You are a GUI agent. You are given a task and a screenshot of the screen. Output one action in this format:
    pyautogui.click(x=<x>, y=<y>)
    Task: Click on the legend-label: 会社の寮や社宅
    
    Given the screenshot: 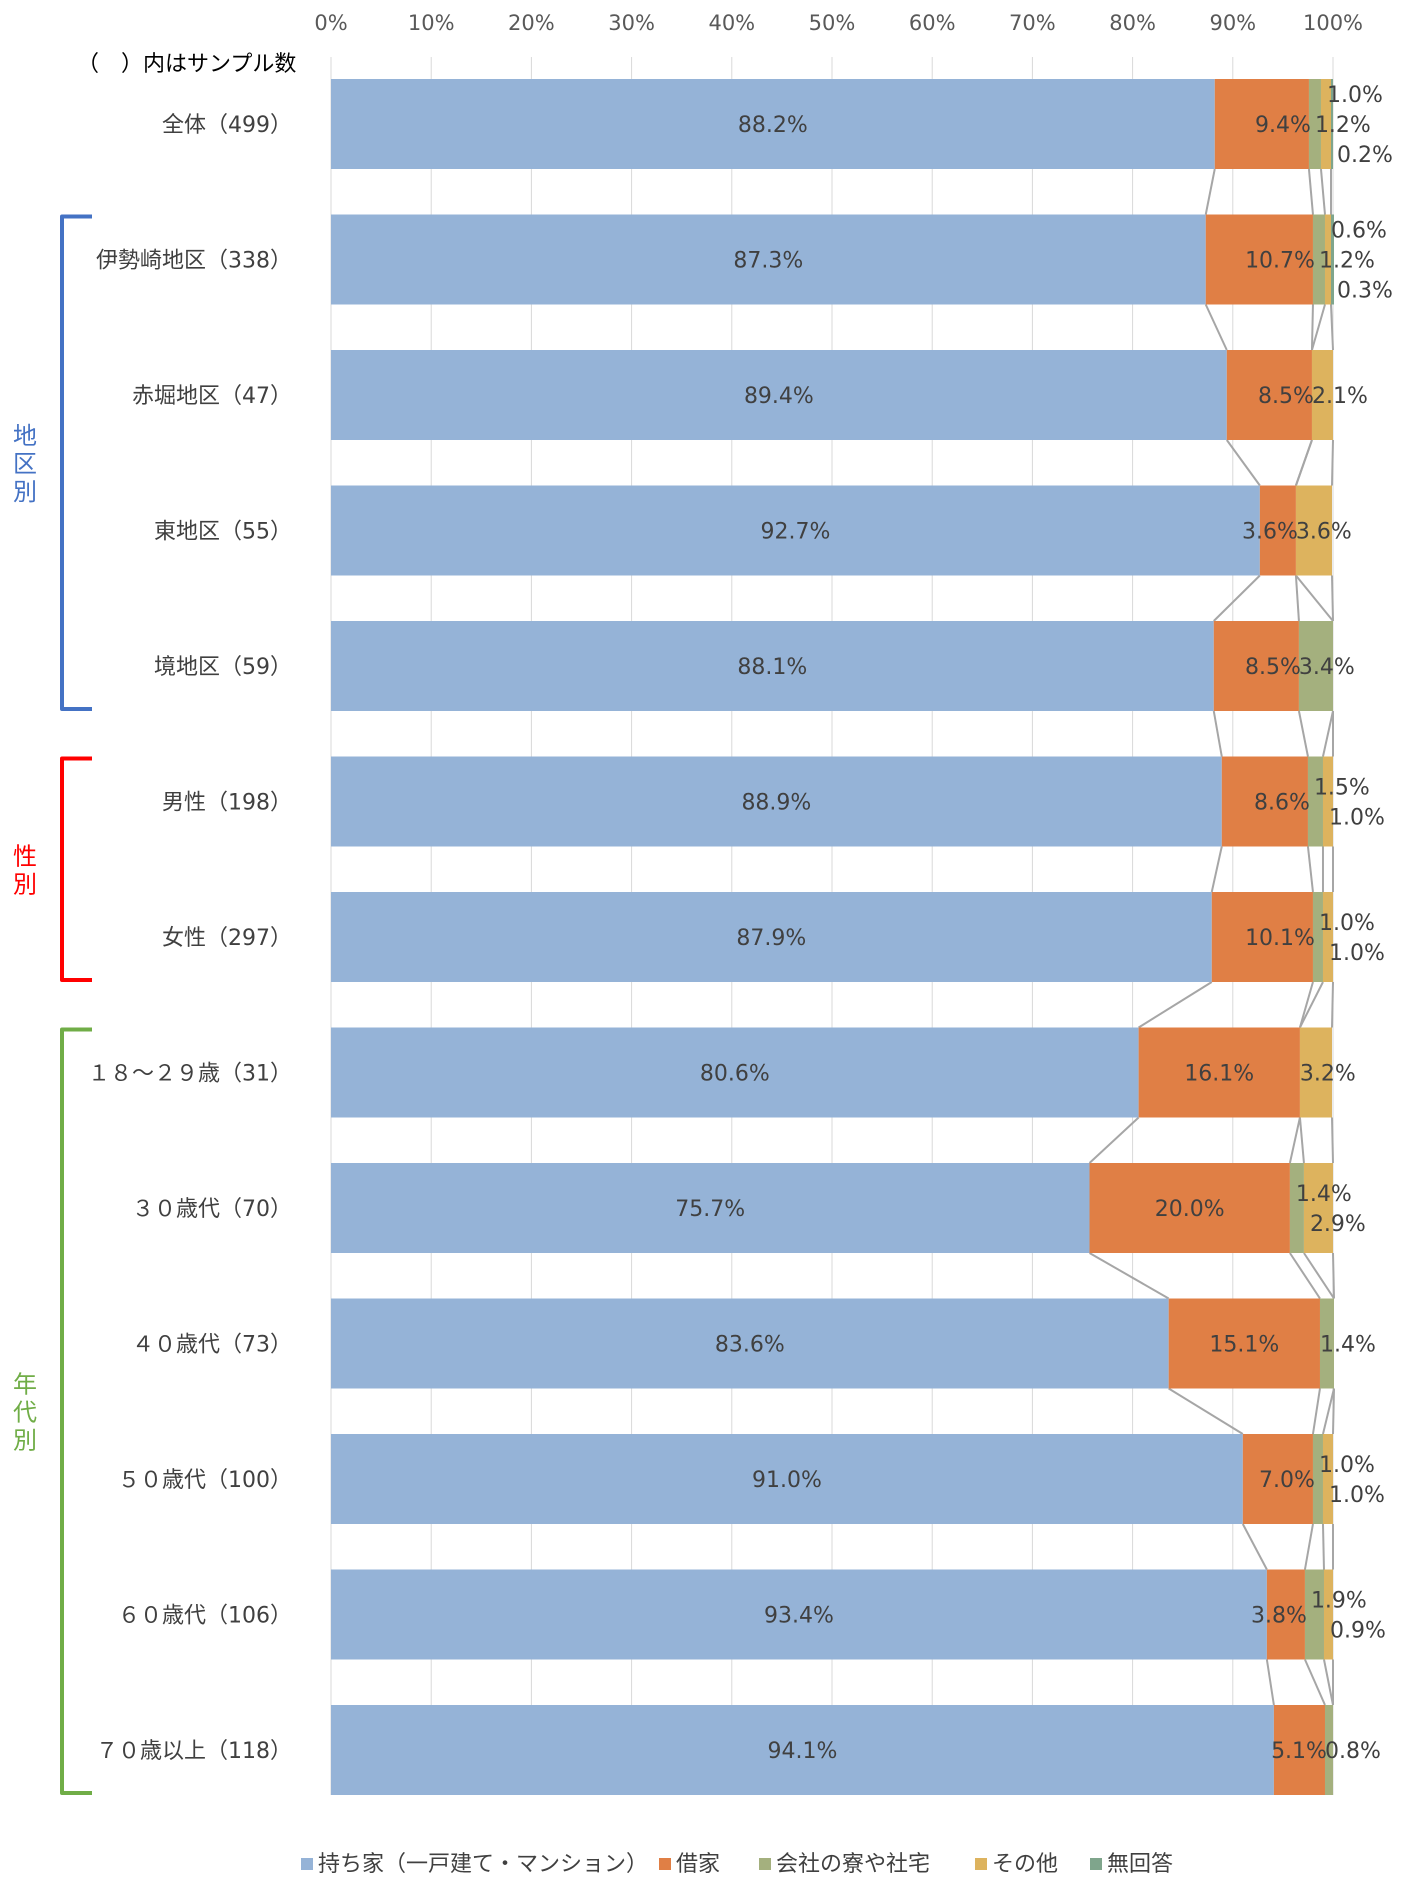 What is the action you would take?
    pyautogui.click(x=853, y=1864)
    